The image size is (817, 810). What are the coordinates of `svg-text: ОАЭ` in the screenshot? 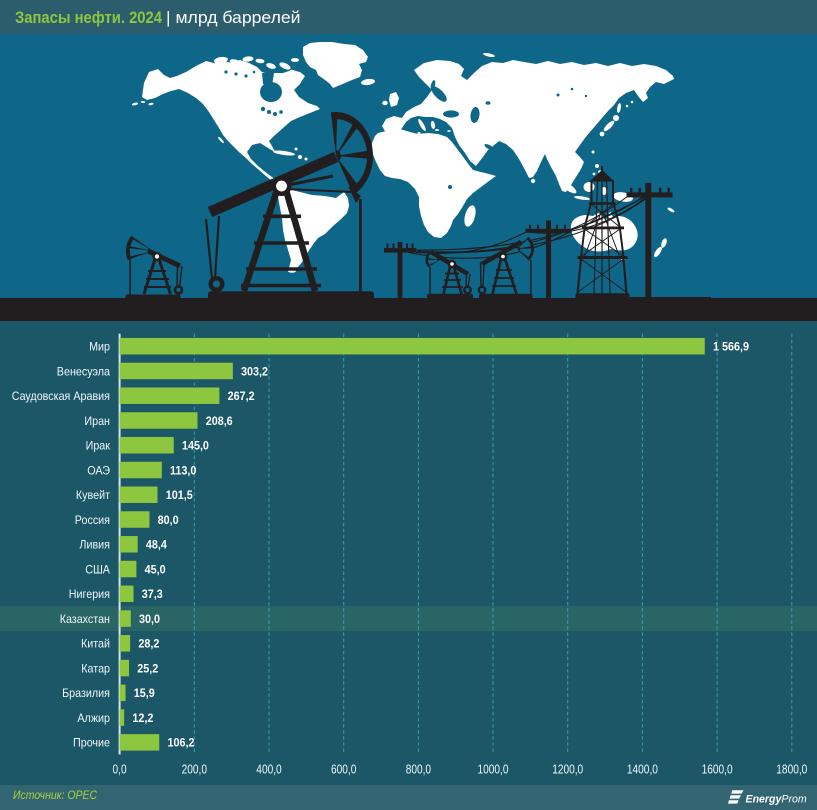 It's located at (98, 470).